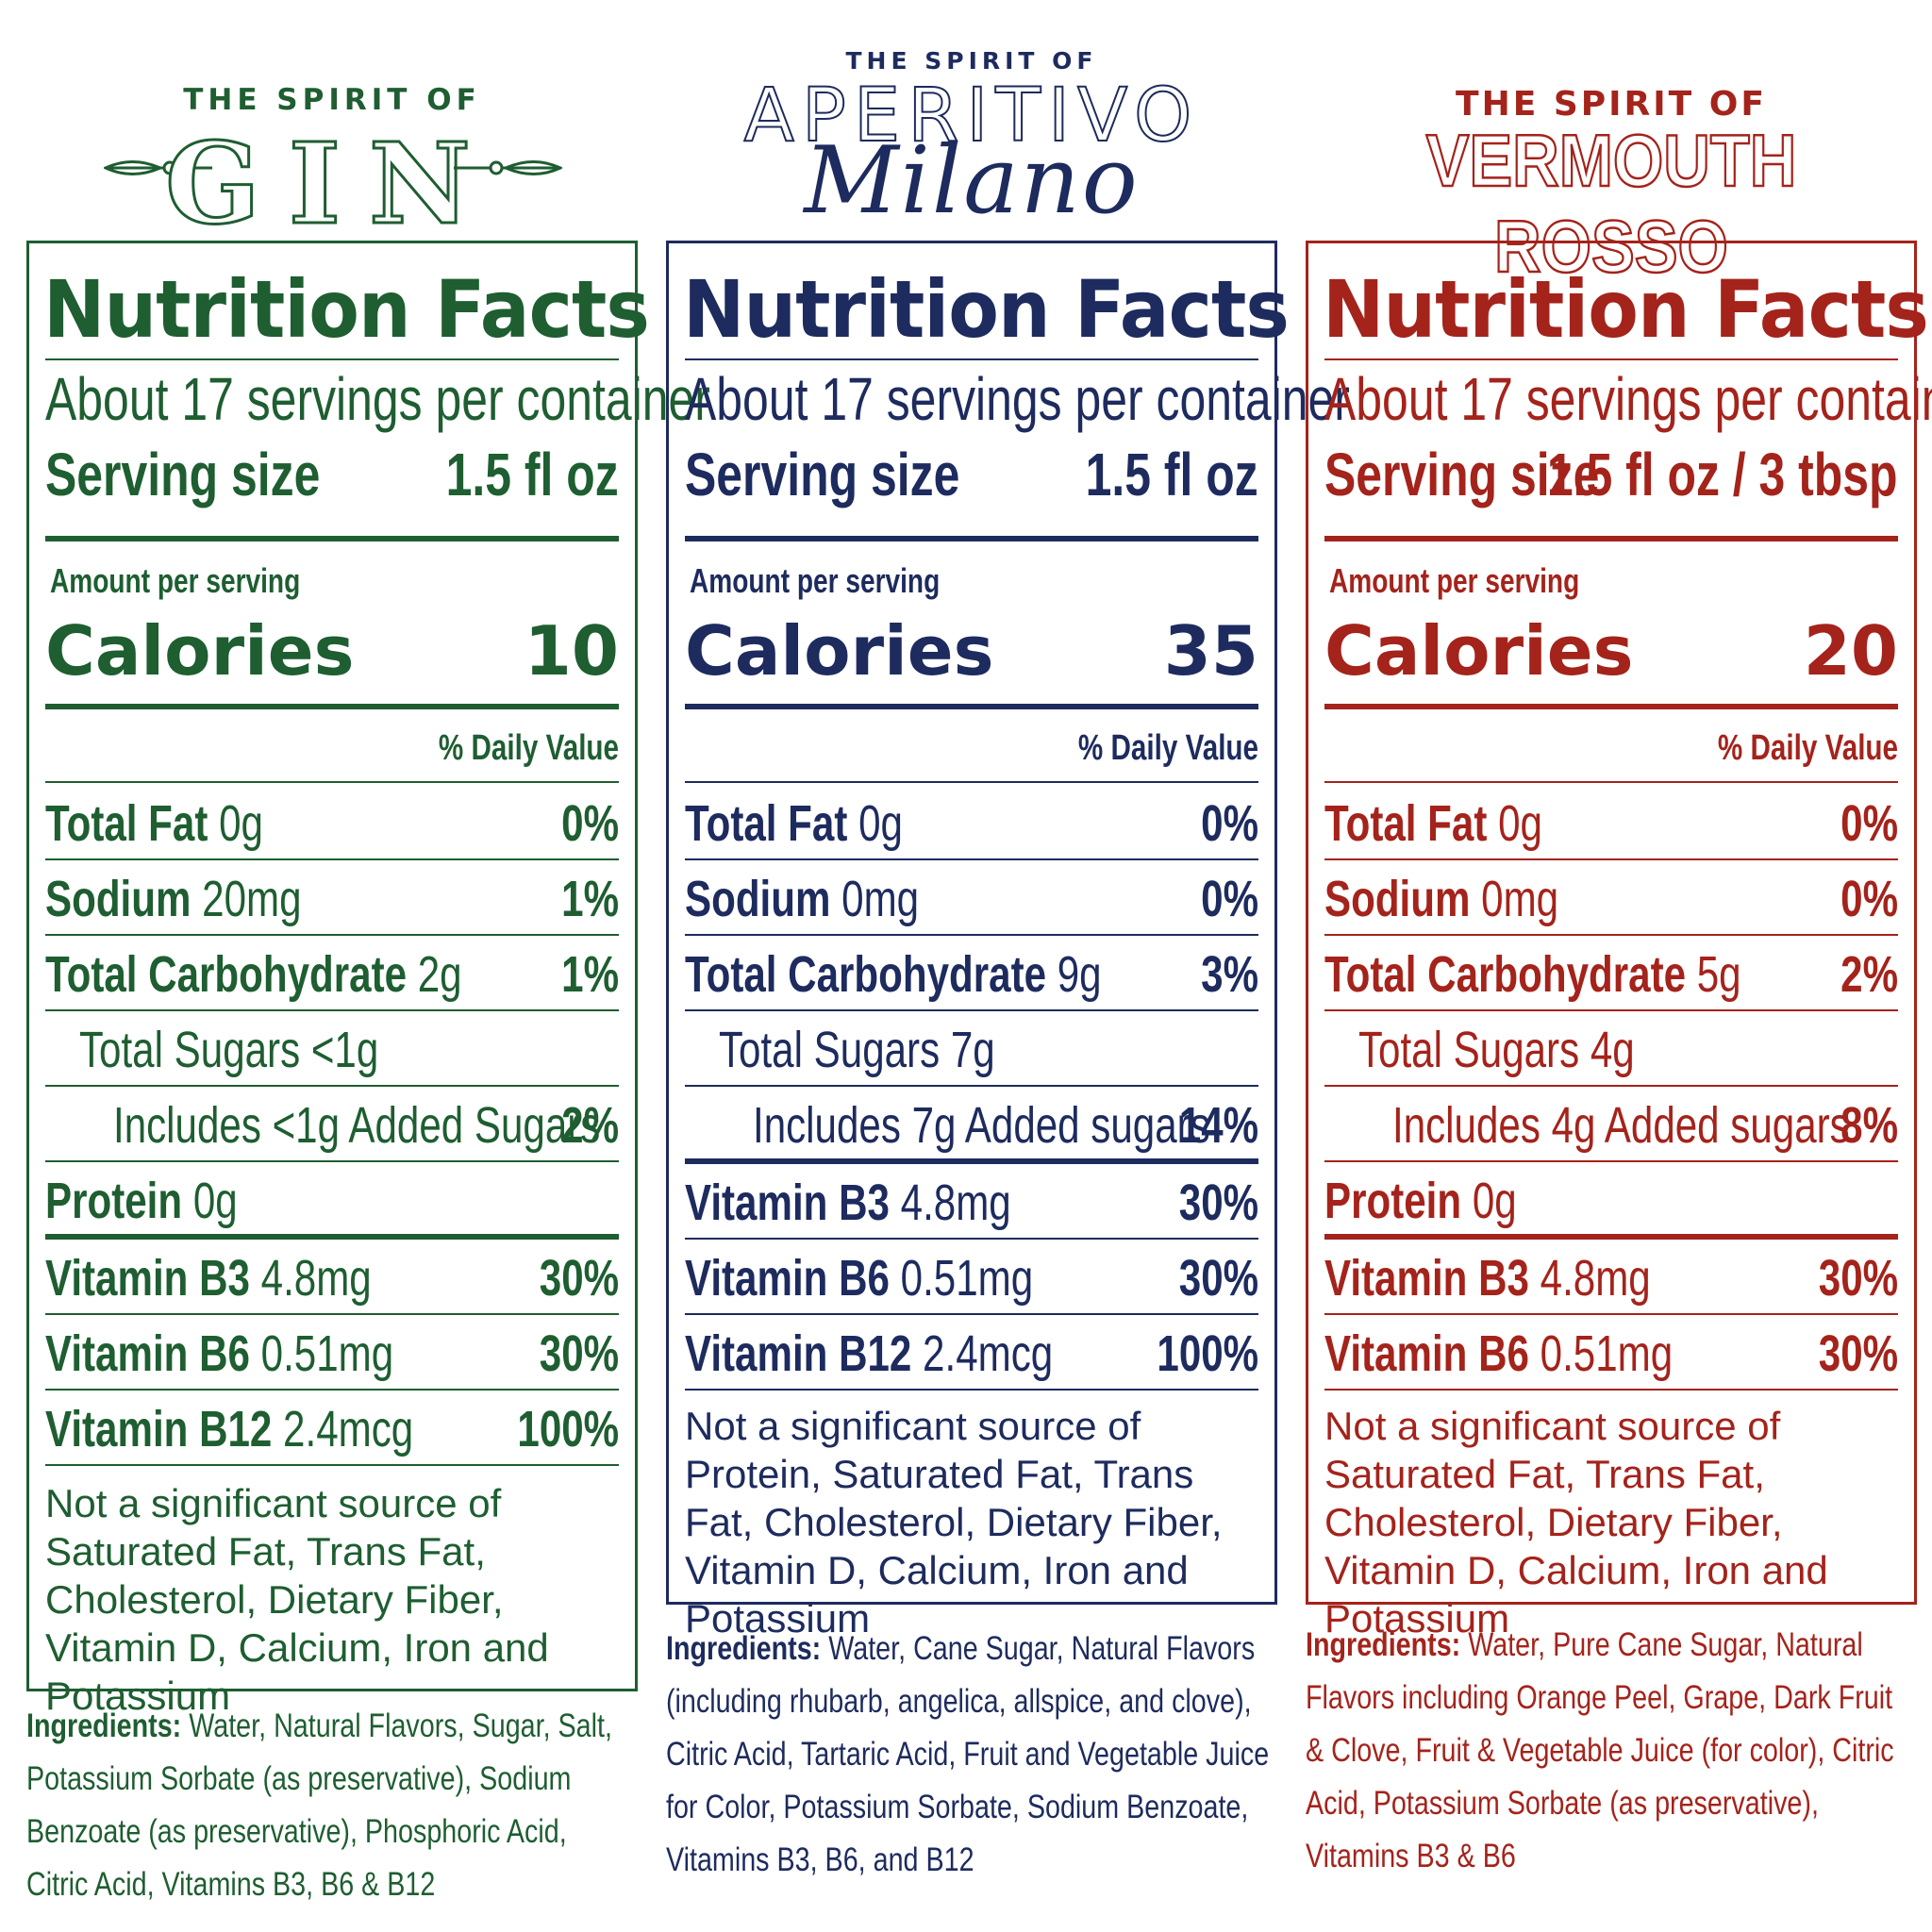  Describe the element at coordinates (590, 1125) in the screenshot. I see `nutrient-daily-value: 2%` at that location.